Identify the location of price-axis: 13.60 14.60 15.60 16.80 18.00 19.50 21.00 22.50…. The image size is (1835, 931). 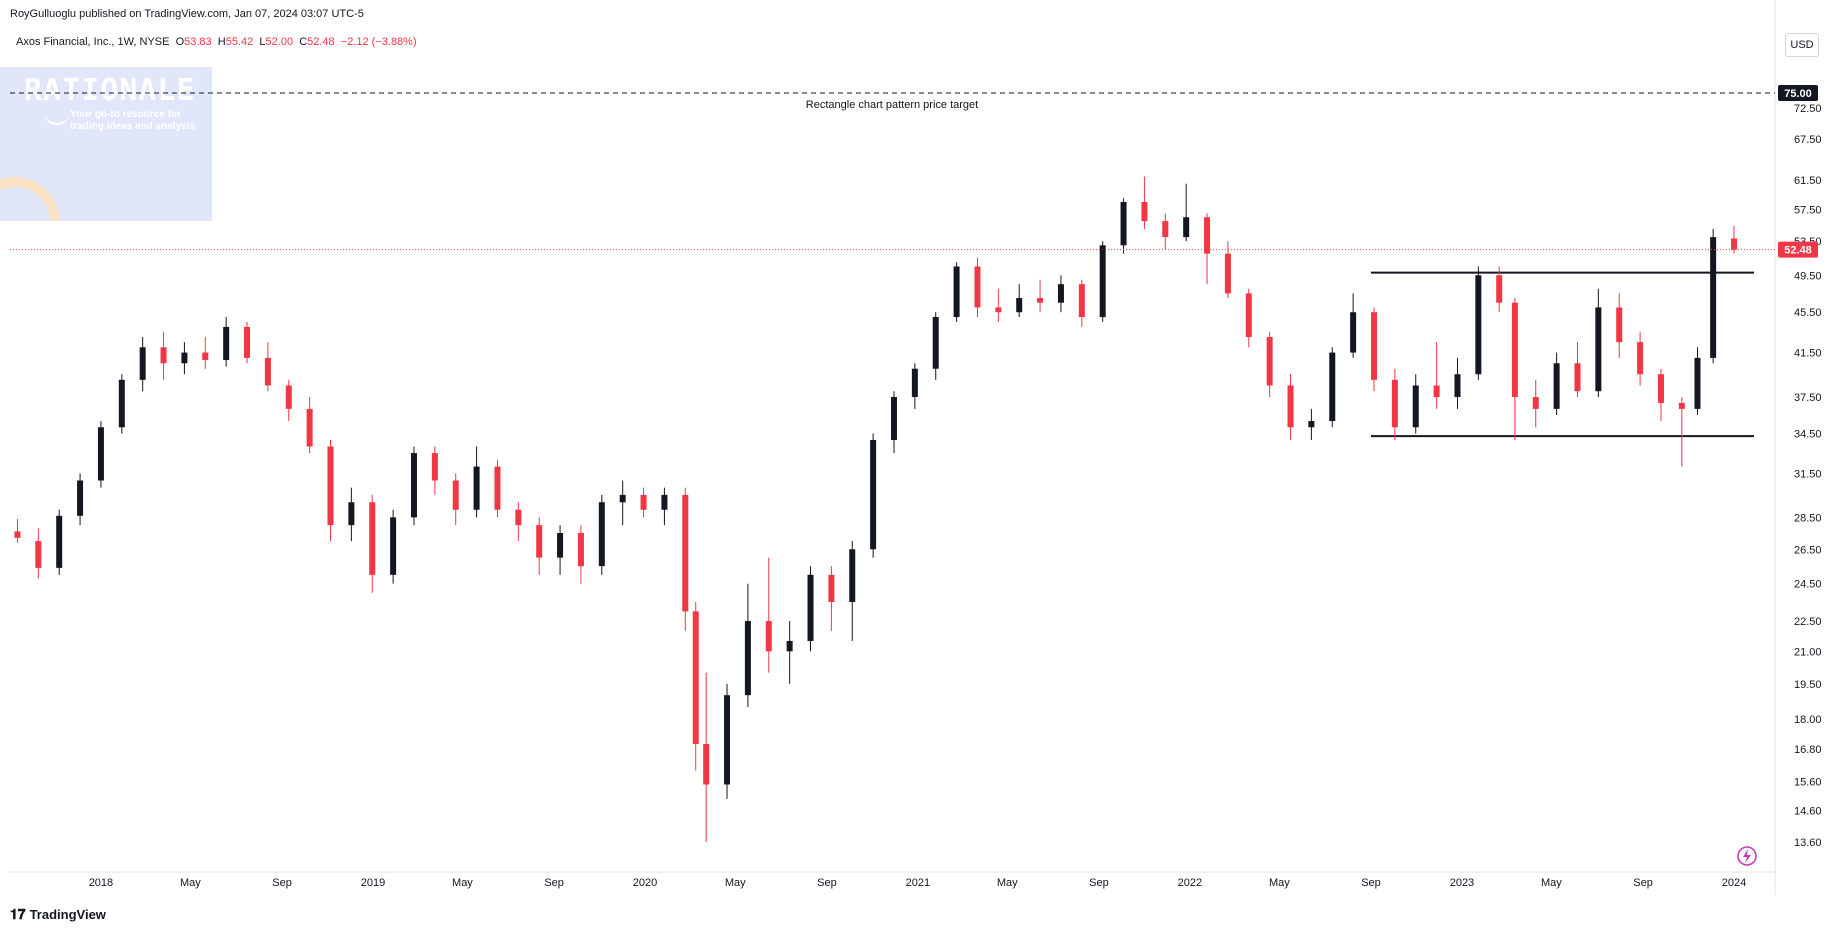
(1798, 447).